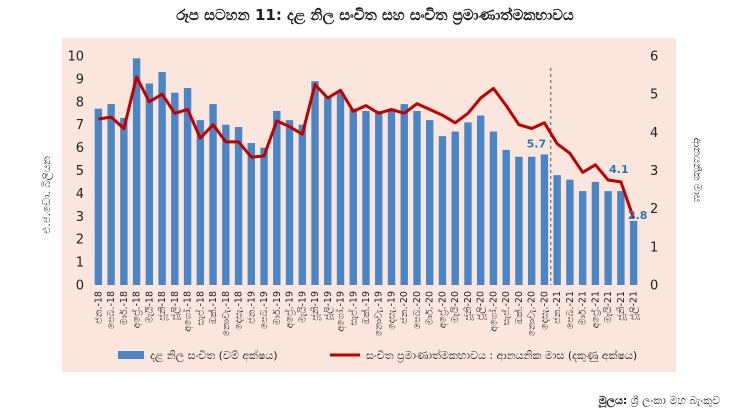  What do you see at coordinates (619, 169) in the screenshot?
I see `data-label: 4.1` at bounding box center [619, 169].